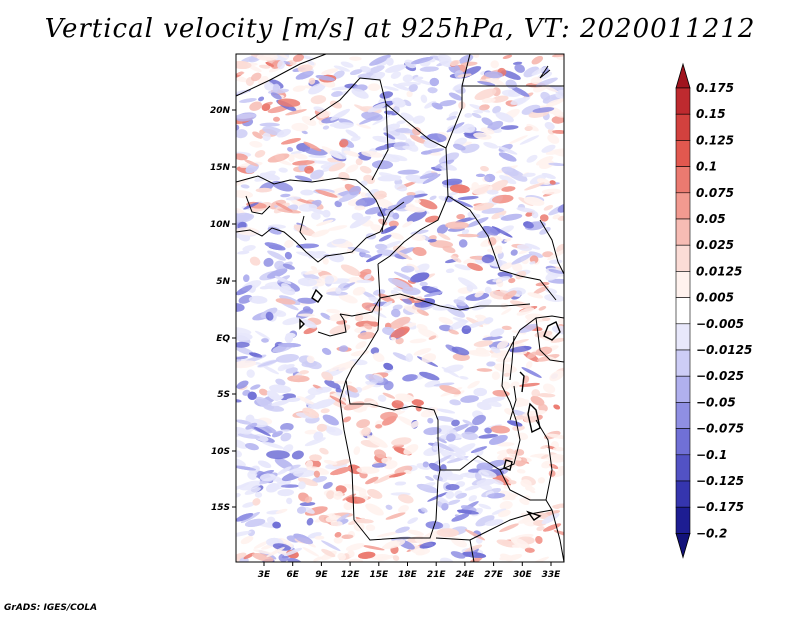 The width and height of the screenshot is (800, 618). Describe the element at coordinates (711, 455) in the screenshot. I see `colorbar-level-label: −0.1` at that location.